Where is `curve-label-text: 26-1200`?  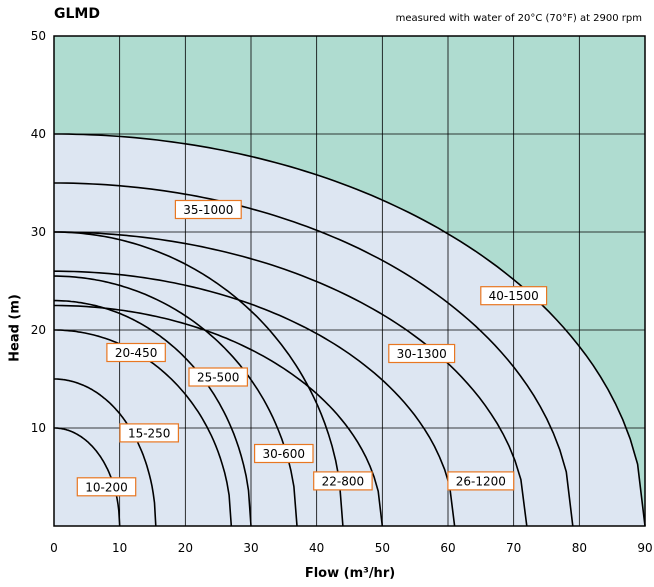 curve-label-text: 26-1200 is located at coordinates (481, 481).